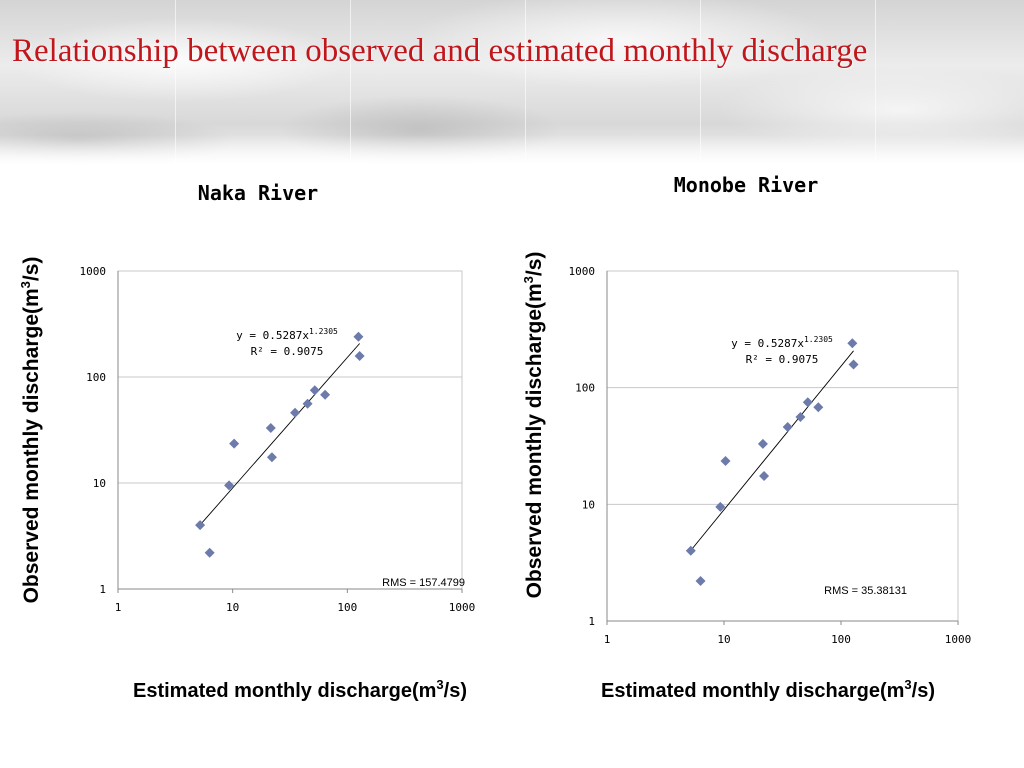 This screenshot has height=768, width=1024. I want to click on rms-annotation: RMS = 157.4799, so click(423, 583).